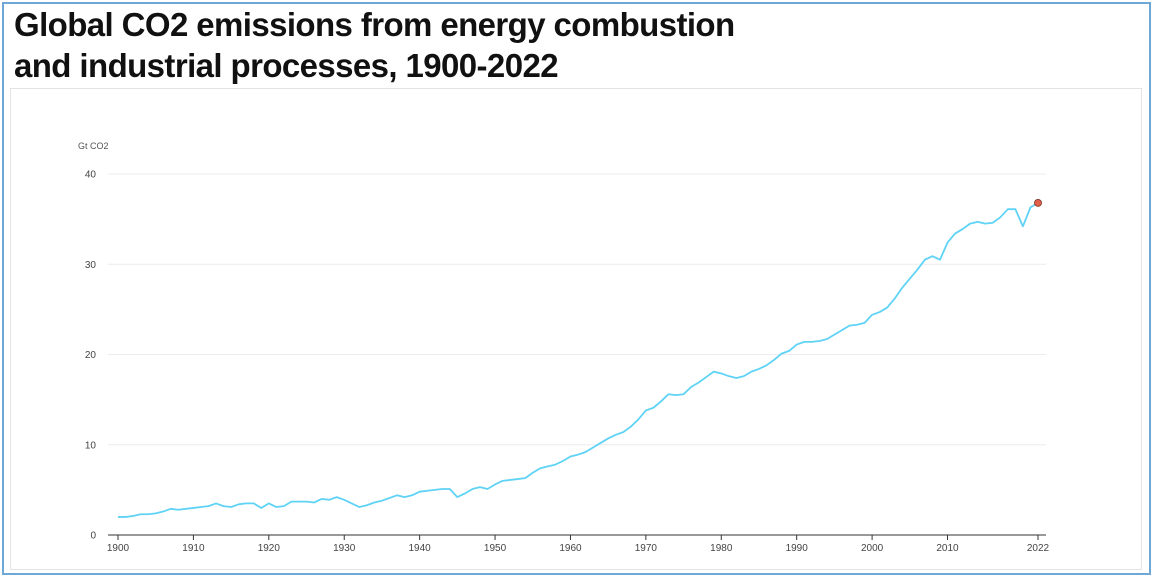  Describe the element at coordinates (93, 536) in the screenshot. I see `y-tick-label: 0` at that location.